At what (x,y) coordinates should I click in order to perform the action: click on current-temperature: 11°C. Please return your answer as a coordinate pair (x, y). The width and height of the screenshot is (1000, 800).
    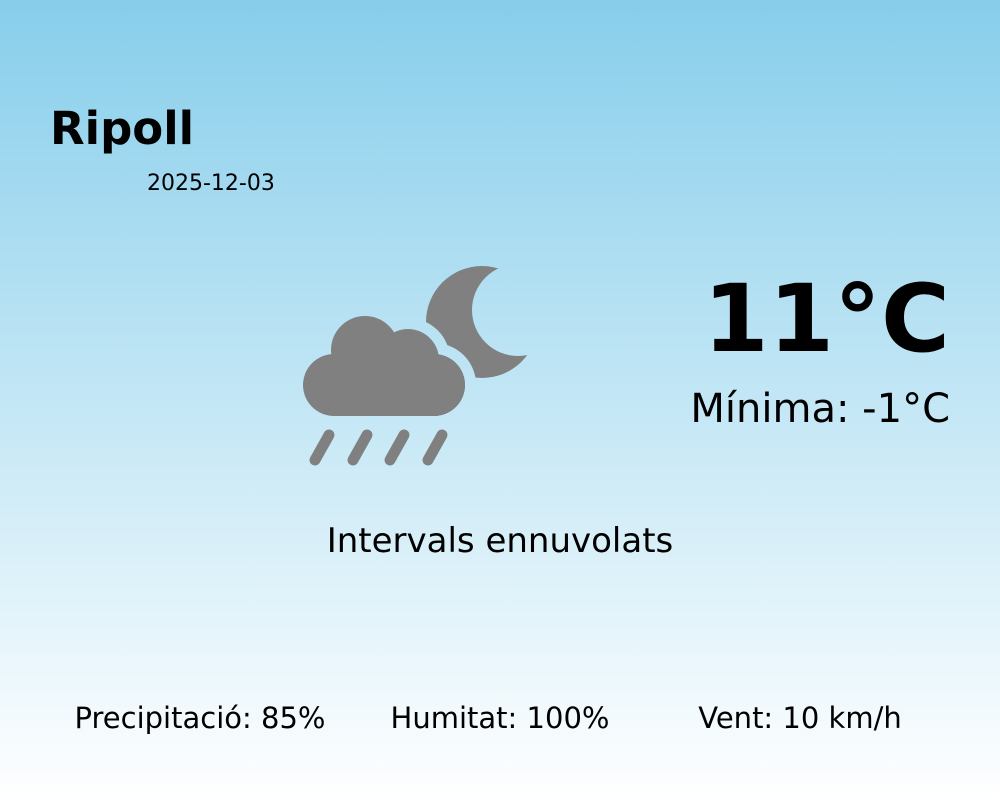
    Looking at the image, I should click on (826, 319).